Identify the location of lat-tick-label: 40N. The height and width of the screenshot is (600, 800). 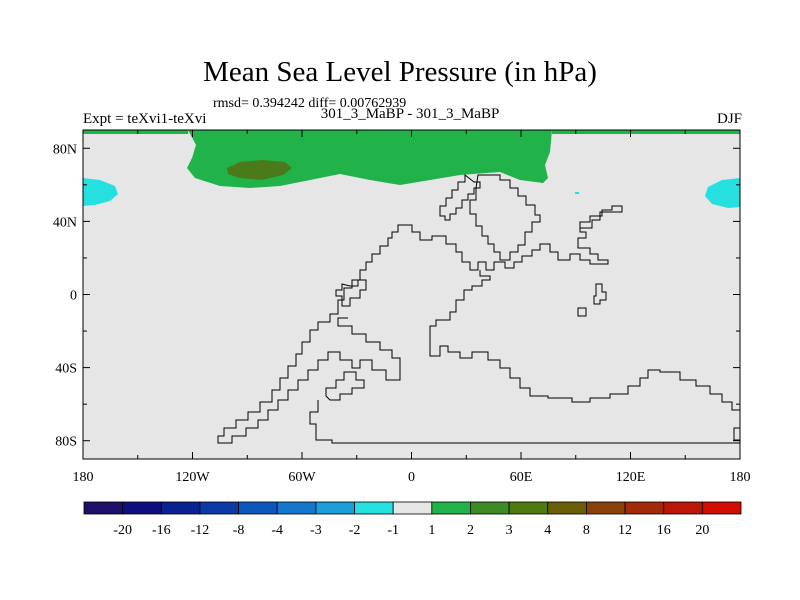
(65, 222).